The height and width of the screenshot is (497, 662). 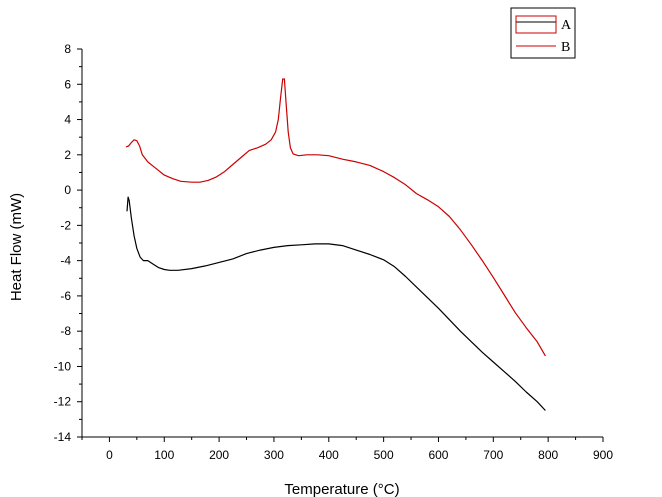 What do you see at coordinates (16, 247) in the screenshot?
I see `y-axis-title: Heat Flow (mW)` at bounding box center [16, 247].